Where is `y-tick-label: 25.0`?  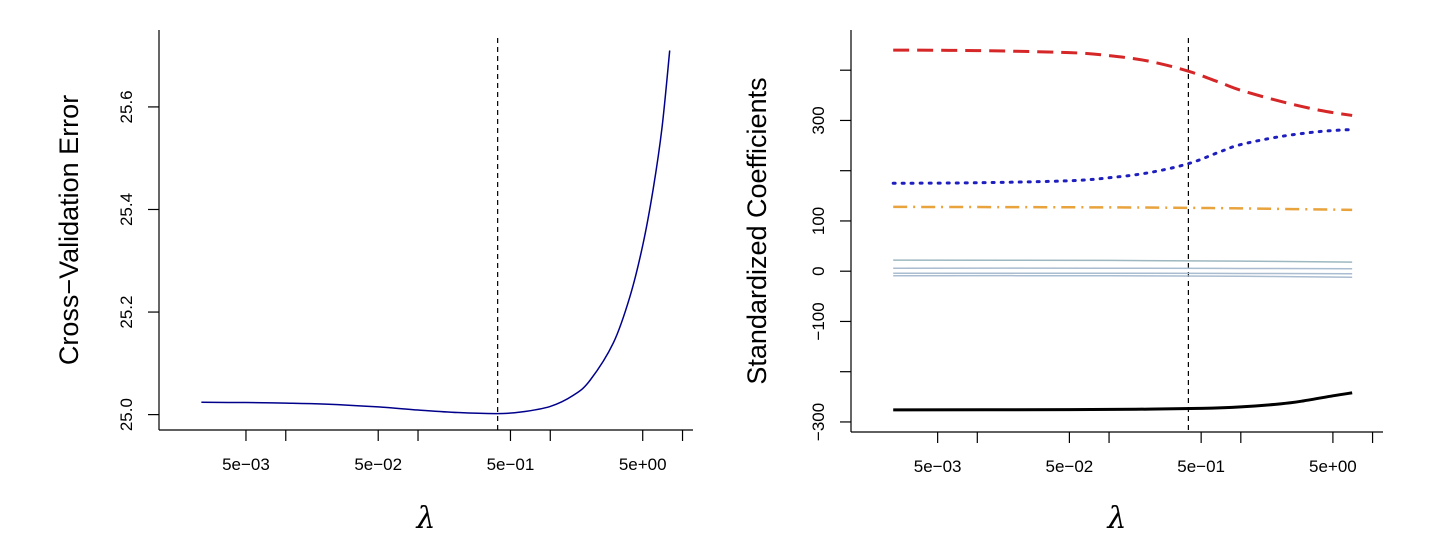 y-tick-label: 25.0 is located at coordinates (126, 414).